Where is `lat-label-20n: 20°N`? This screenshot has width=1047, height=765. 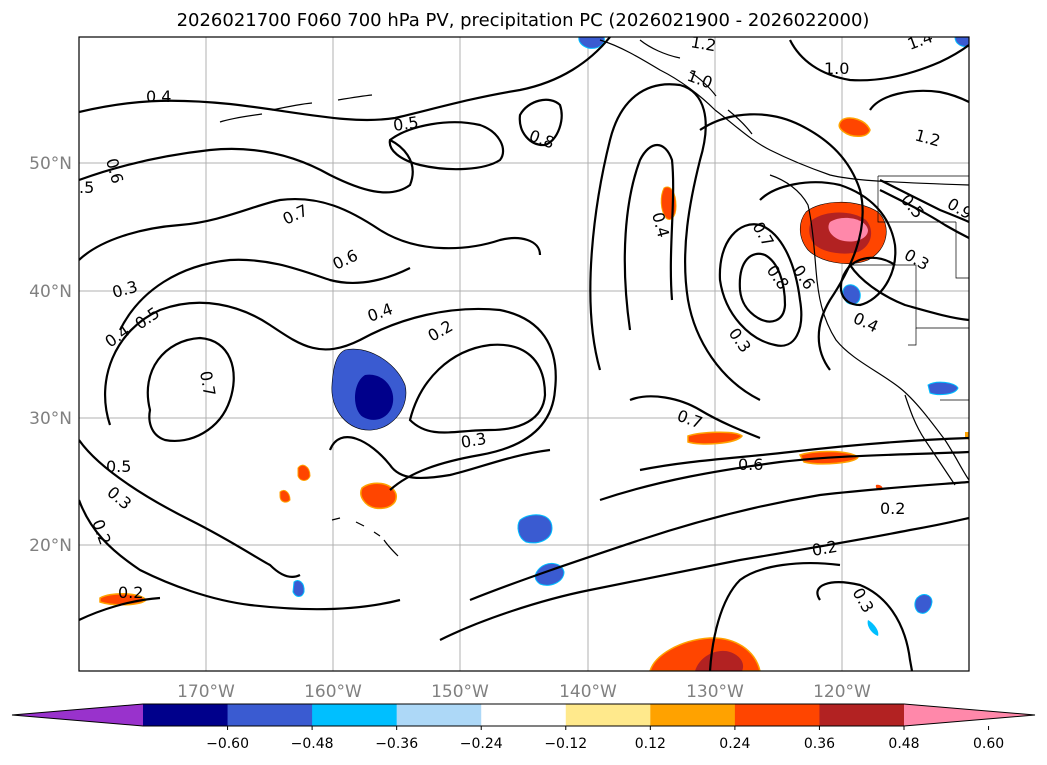 lat-label-20n: 20°N is located at coordinates (50, 546).